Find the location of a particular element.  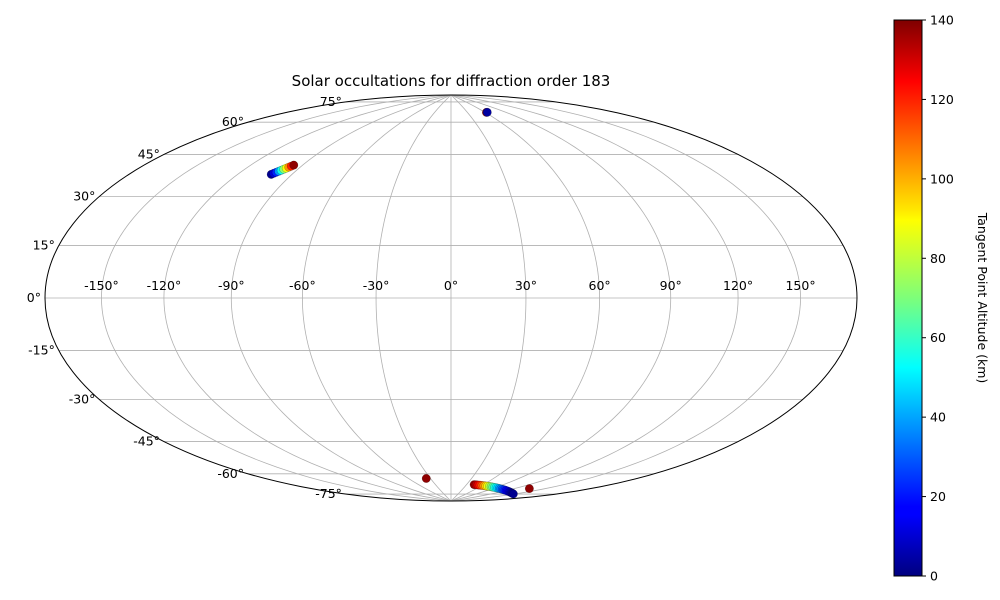

lon-tick-label: -150° is located at coordinates (101, 285).